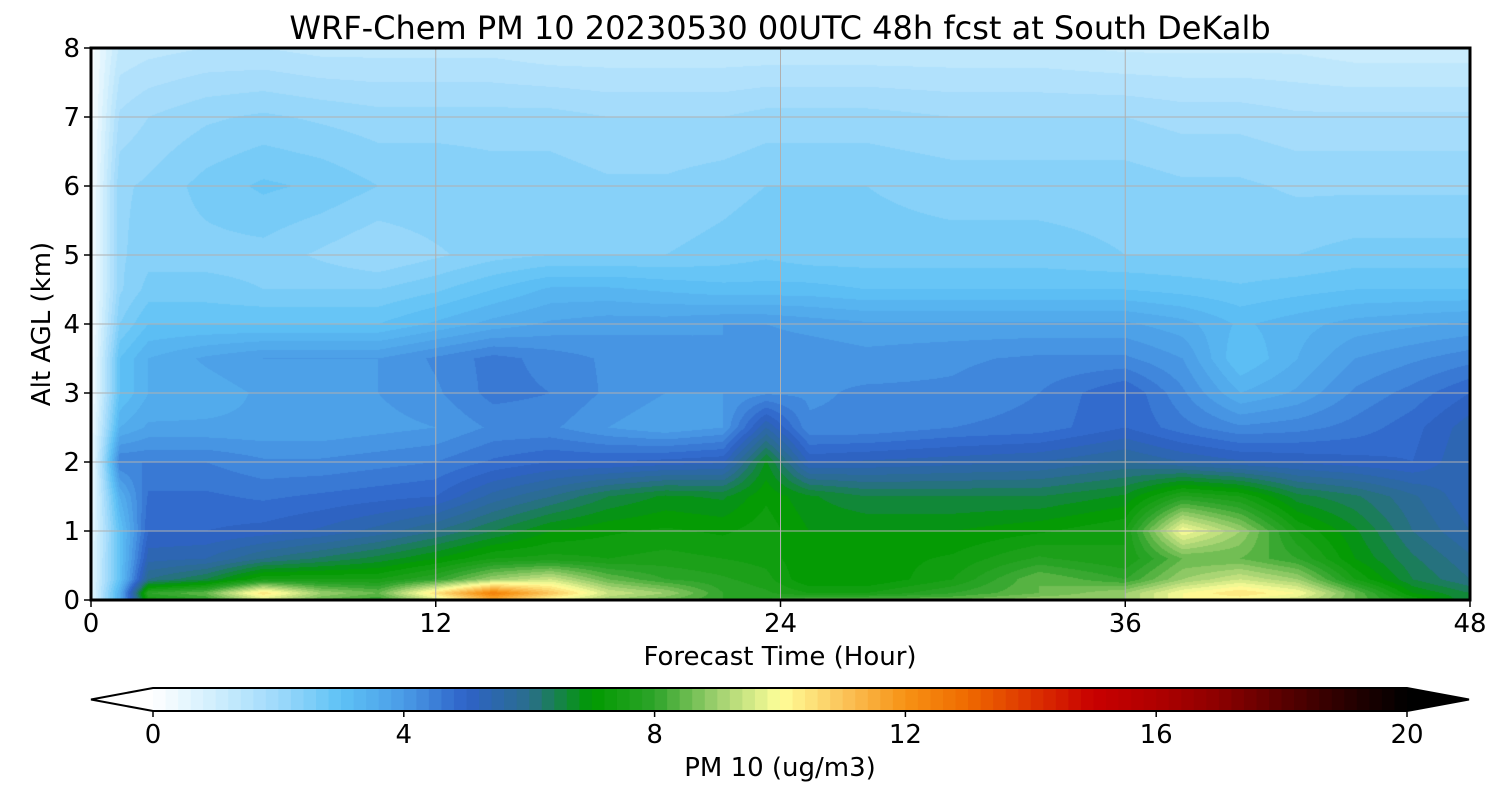 This screenshot has width=1500, height=800. What do you see at coordinates (153, 735) in the screenshot?
I see `colorbar-tick-label: 0` at bounding box center [153, 735].